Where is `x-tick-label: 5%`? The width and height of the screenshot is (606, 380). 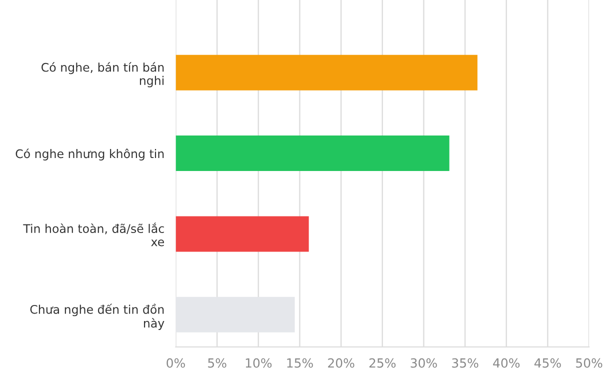
x-tick-label: 5% is located at coordinates (217, 363).